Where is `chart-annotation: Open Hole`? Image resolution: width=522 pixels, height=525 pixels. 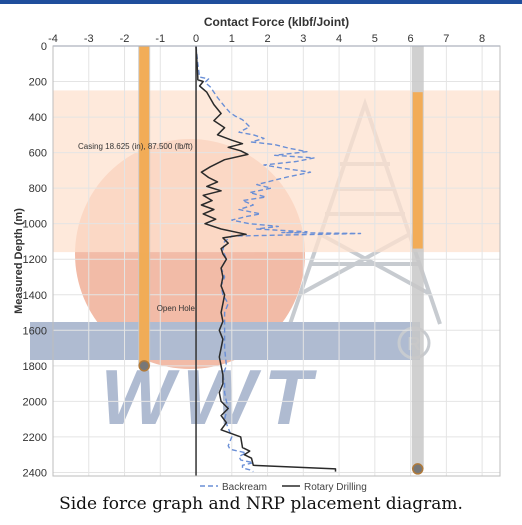 chart-annotation: Open Hole is located at coordinates (176, 308).